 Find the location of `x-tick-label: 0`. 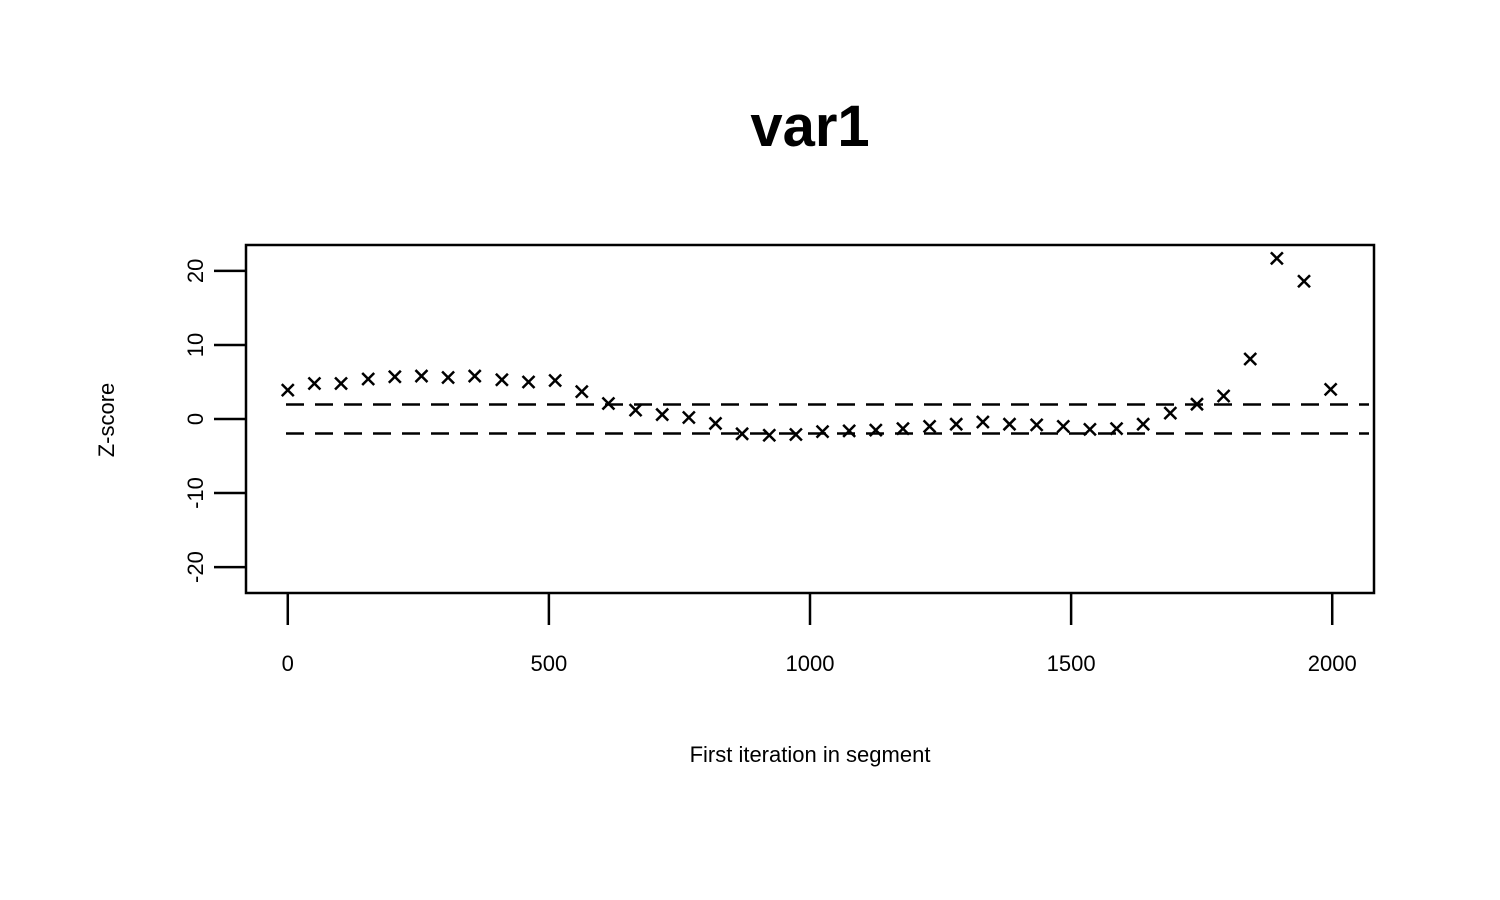

x-tick-label: 0 is located at coordinates (288, 663).